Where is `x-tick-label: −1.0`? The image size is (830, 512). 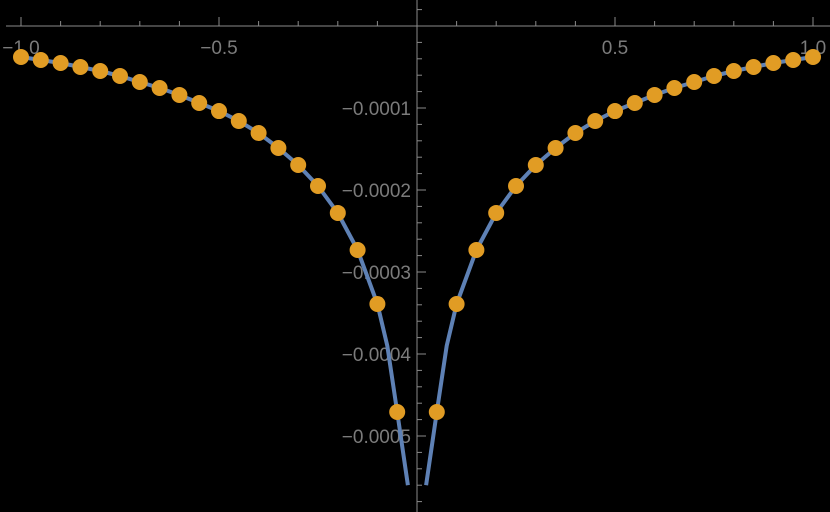 x-tick-label: −1.0 is located at coordinates (21, 48).